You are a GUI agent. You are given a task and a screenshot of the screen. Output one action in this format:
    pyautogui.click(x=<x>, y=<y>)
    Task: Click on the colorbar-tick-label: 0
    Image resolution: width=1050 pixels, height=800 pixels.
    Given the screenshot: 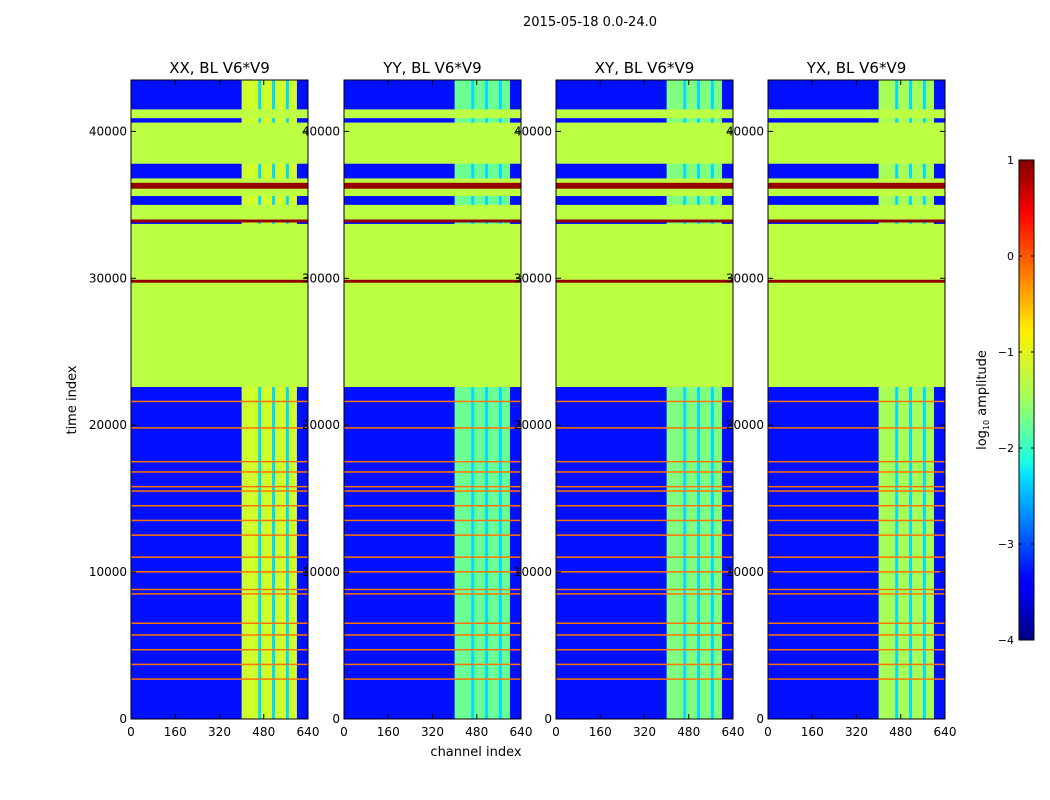 What is the action you would take?
    pyautogui.click(x=1010, y=256)
    